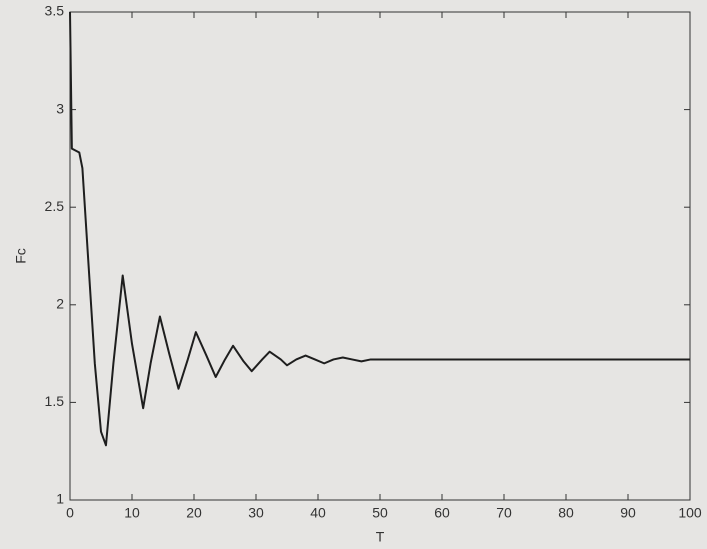 This screenshot has height=549, width=707. What do you see at coordinates (55, 401) in the screenshot?
I see `y-tick-label: 1.5` at bounding box center [55, 401].